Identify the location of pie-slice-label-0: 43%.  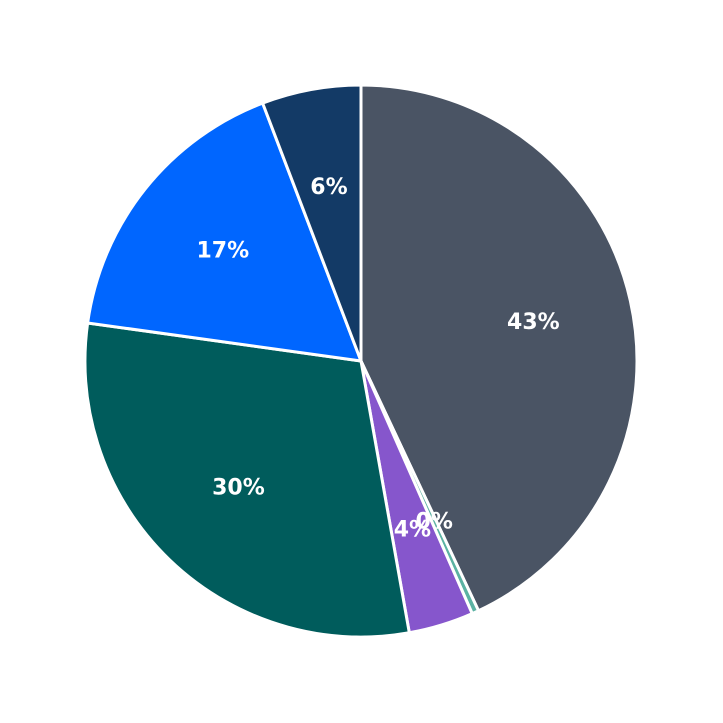
(533, 322).